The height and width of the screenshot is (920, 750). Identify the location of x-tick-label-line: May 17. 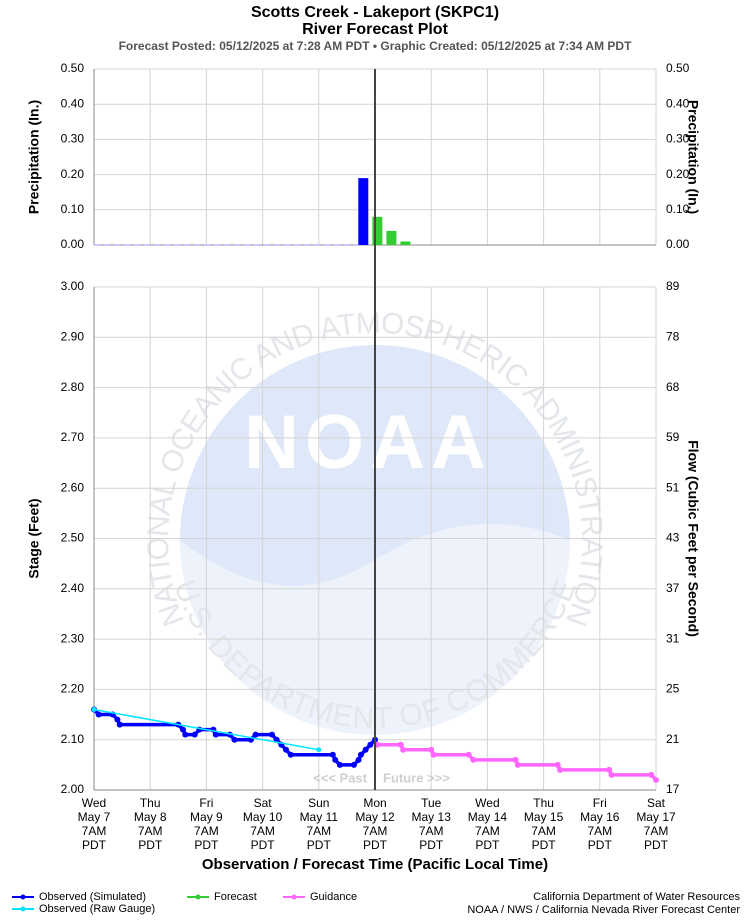
(656, 817).